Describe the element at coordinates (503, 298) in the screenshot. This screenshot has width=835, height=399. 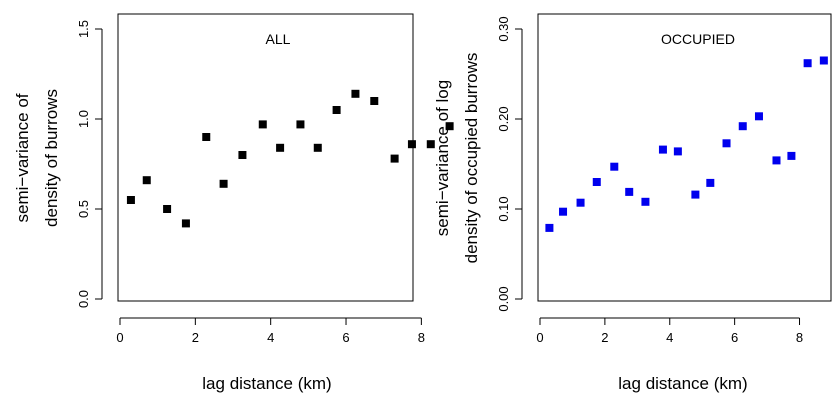
I see `y-tick-label: 0.00` at that location.